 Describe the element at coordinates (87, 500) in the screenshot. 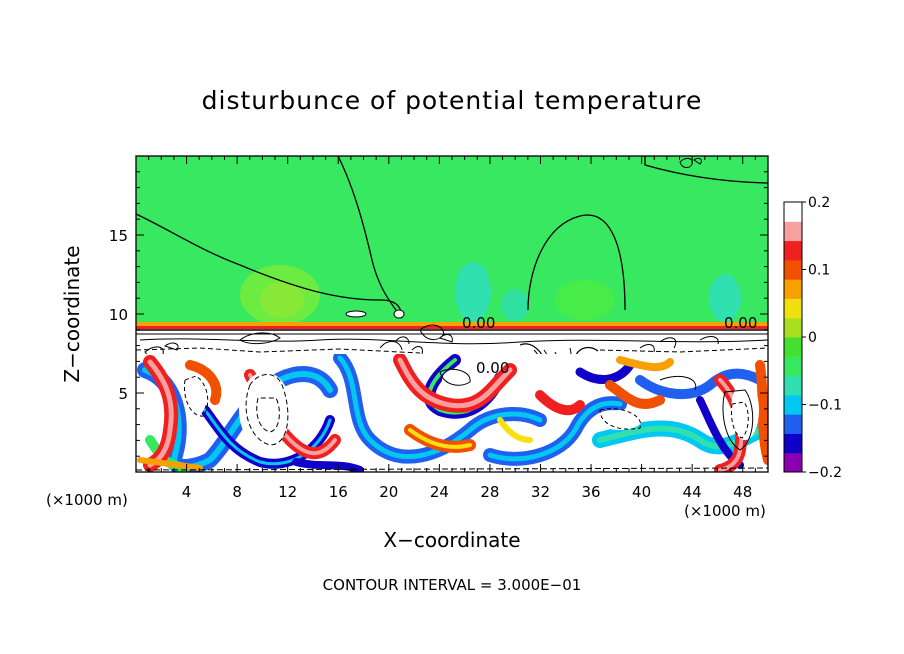

I see `x-unit-left: (×1000 m)` at that location.